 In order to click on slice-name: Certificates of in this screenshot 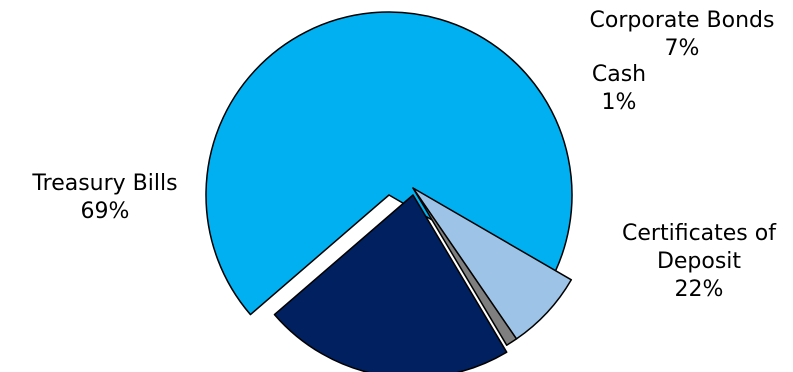, I will do `click(699, 233)`.